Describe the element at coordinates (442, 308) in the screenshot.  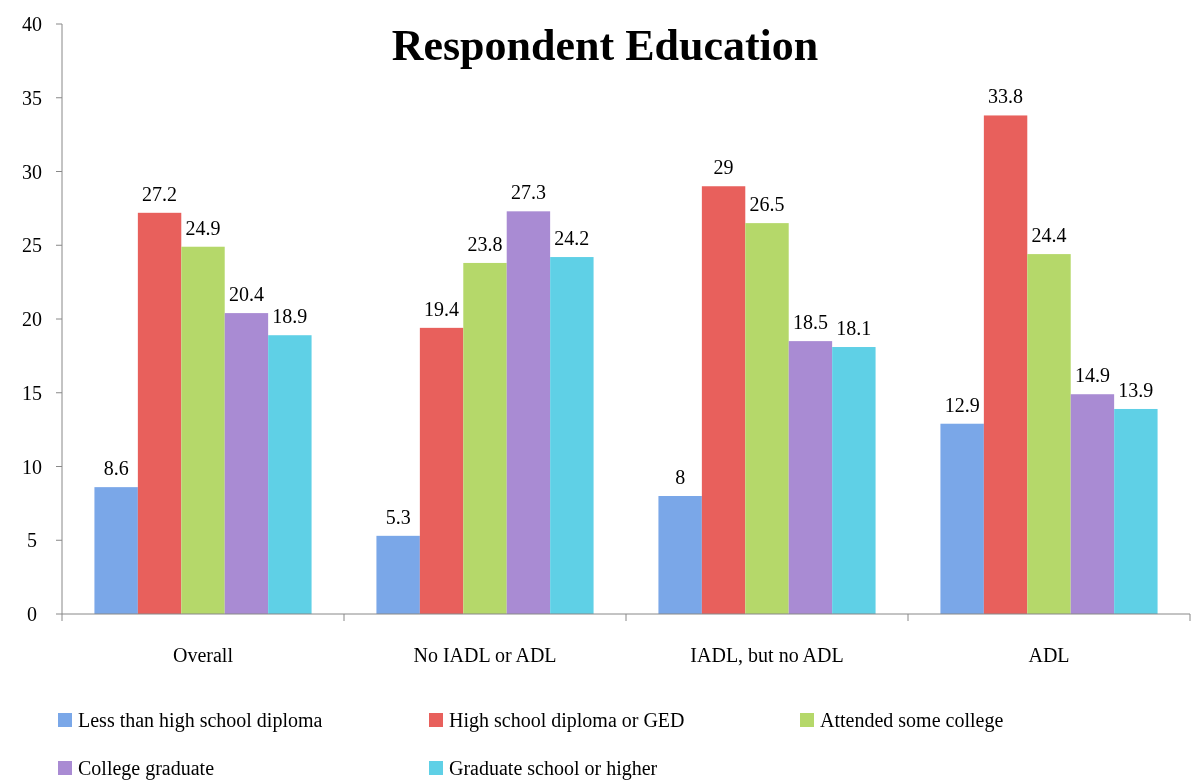
I see `data-label: 19.4` at that location.